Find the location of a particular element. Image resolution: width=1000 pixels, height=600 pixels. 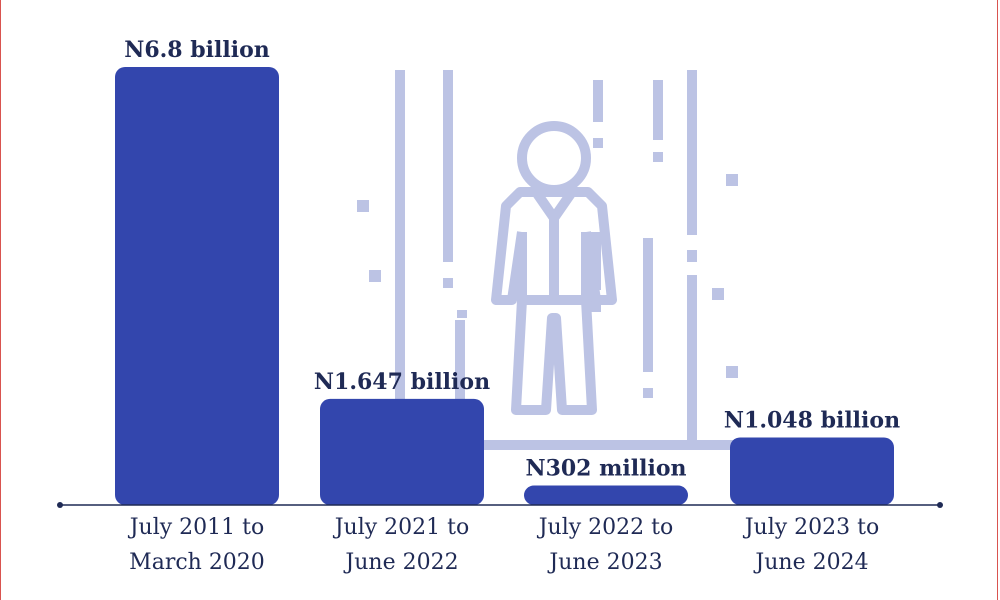

x-tick-label-1-line-1: July 2011 to is located at coordinates (196, 527).